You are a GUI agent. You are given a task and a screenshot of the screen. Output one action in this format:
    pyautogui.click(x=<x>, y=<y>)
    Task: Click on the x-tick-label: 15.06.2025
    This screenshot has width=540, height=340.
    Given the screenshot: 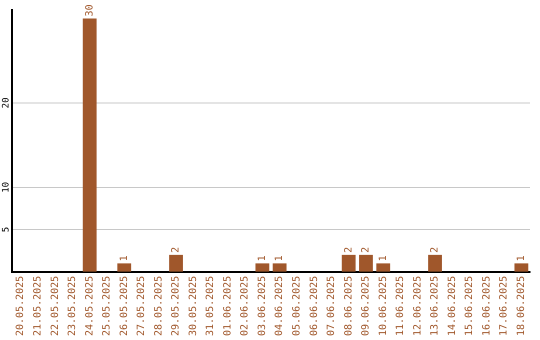 What is the action you would take?
    pyautogui.click(x=470, y=306)
    